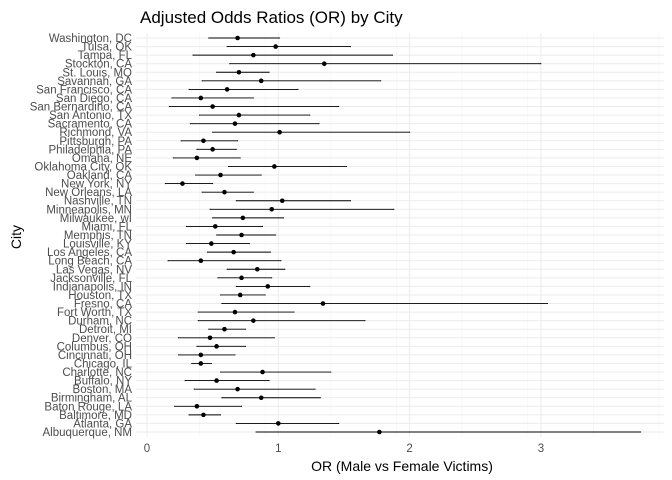 This screenshot has width=672, height=480. What do you see at coordinates (96, 219) in the screenshot?
I see `y-tick-label: Milwaukee, wI` at bounding box center [96, 219].